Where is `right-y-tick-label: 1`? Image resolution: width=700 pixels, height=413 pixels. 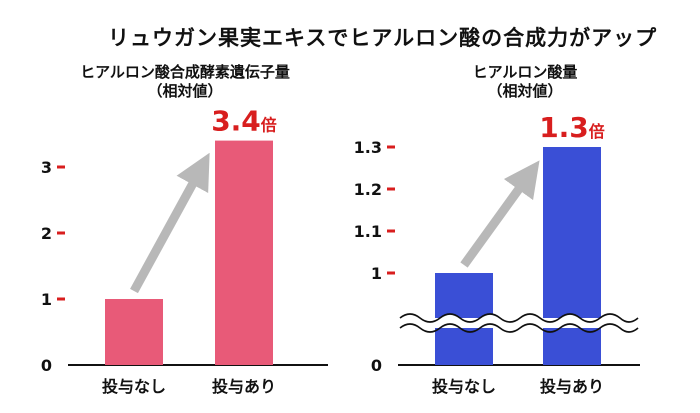
right-y-tick-label: 1 is located at coordinates (376, 273).